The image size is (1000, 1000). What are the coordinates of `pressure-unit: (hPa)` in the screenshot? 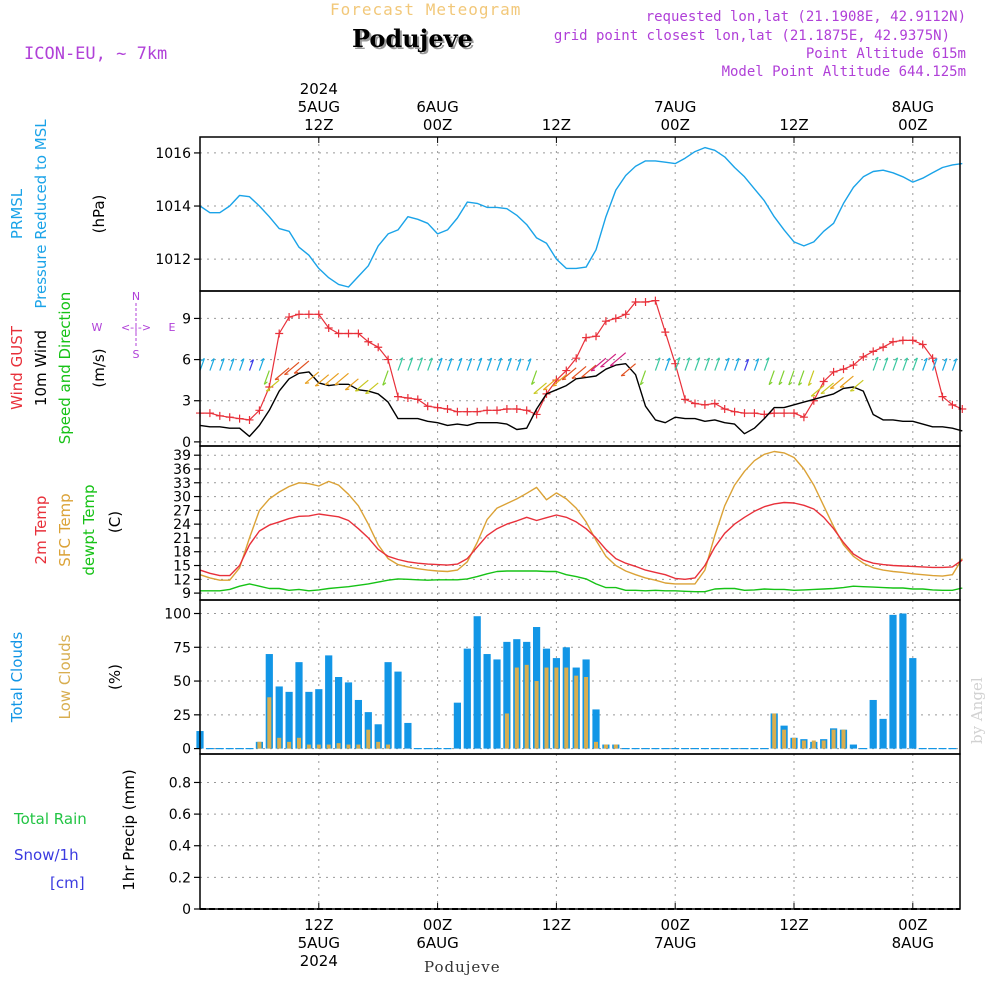 It's located at (99, 214).